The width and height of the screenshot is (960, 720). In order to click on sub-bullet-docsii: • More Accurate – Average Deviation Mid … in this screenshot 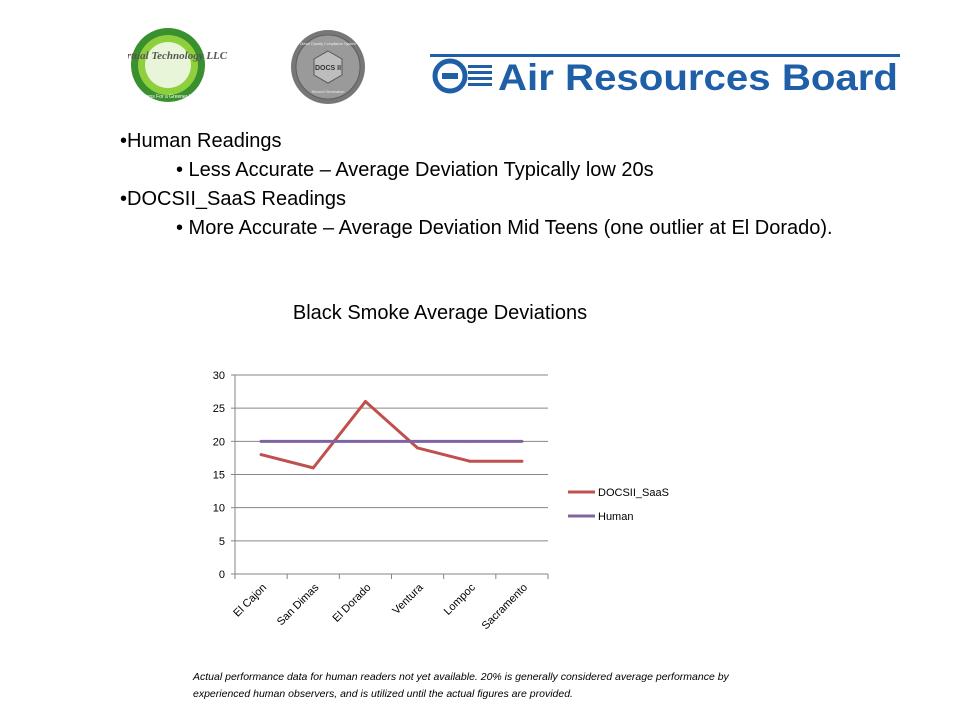, I will do `click(504, 228)`.